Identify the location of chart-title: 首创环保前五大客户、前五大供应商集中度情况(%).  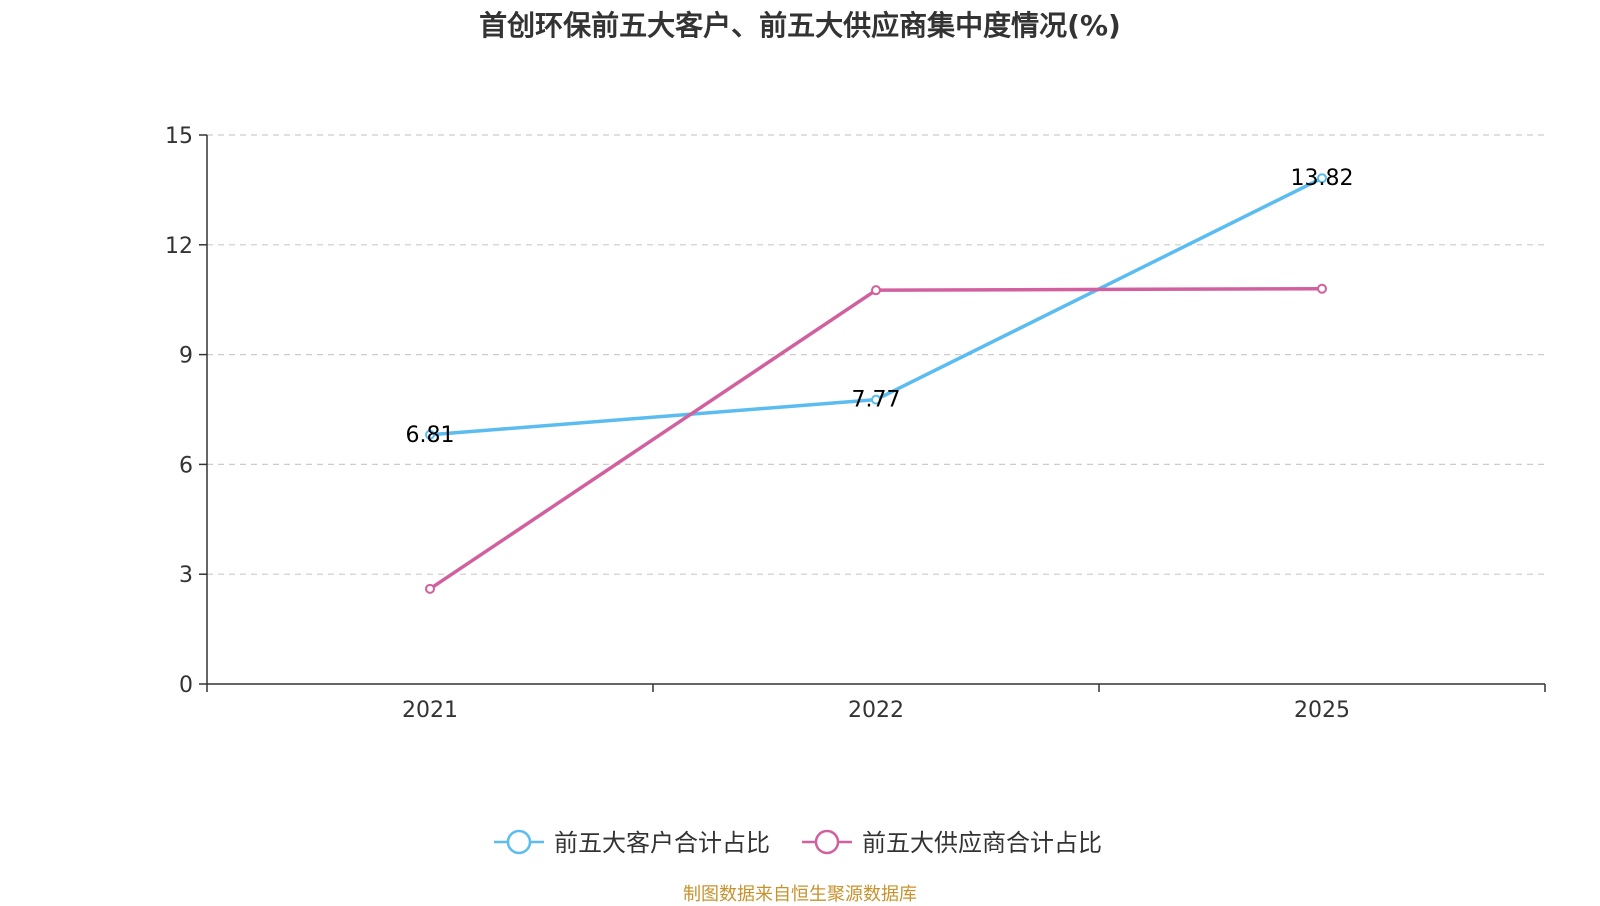
(800, 25).